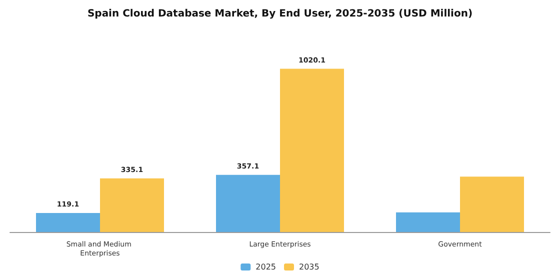 This screenshot has height=280, width=560. Describe the element at coordinates (266, 267) in the screenshot. I see `legend-label: 2025` at that location.